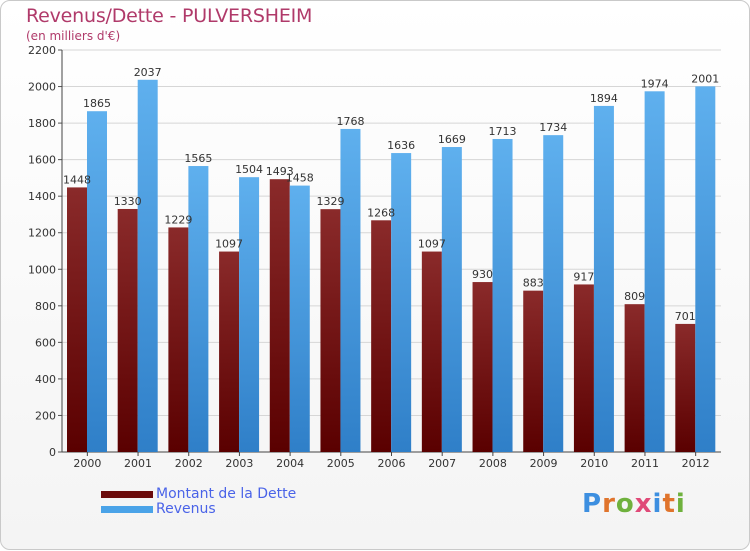 The image size is (750, 551). What do you see at coordinates (42, 123) in the screenshot?
I see `y-tick-label: 1800` at bounding box center [42, 123].